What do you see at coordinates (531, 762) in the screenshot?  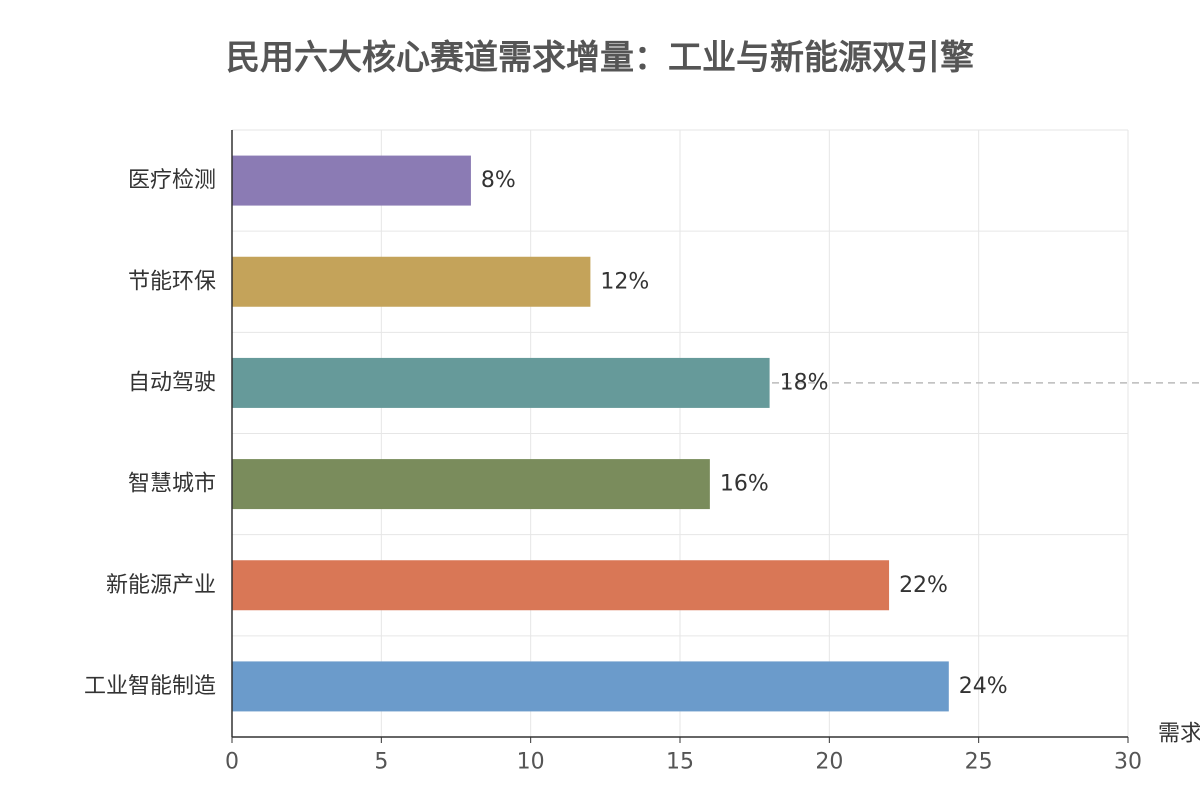 I see `x-tick-label-10: 10` at bounding box center [531, 762].